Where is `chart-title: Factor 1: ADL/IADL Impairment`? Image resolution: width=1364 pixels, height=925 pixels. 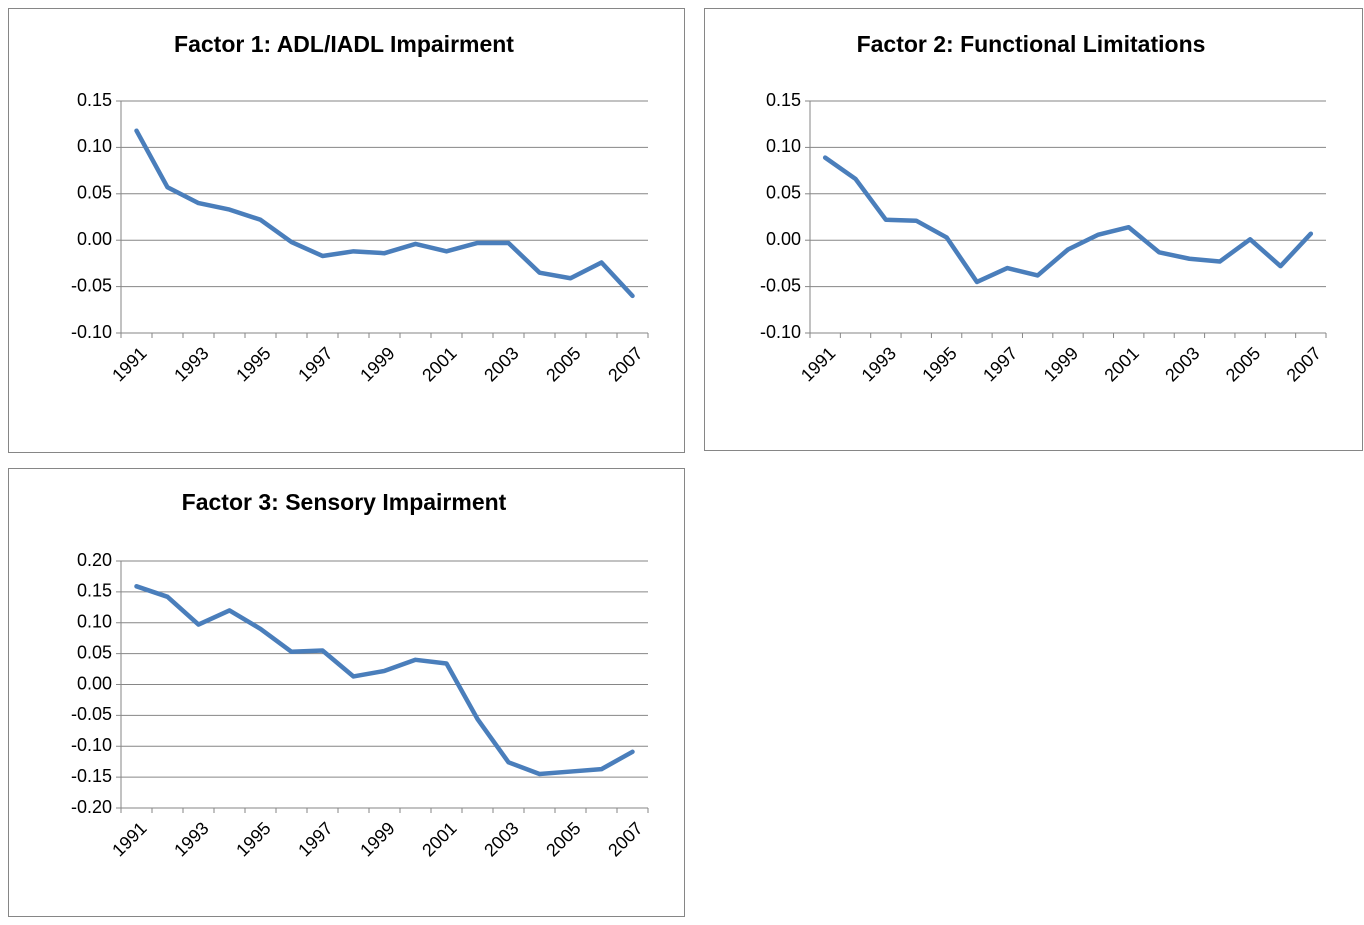
chart-title: Factor 1: ADL/IADL Impairment is located at coordinates (344, 44).